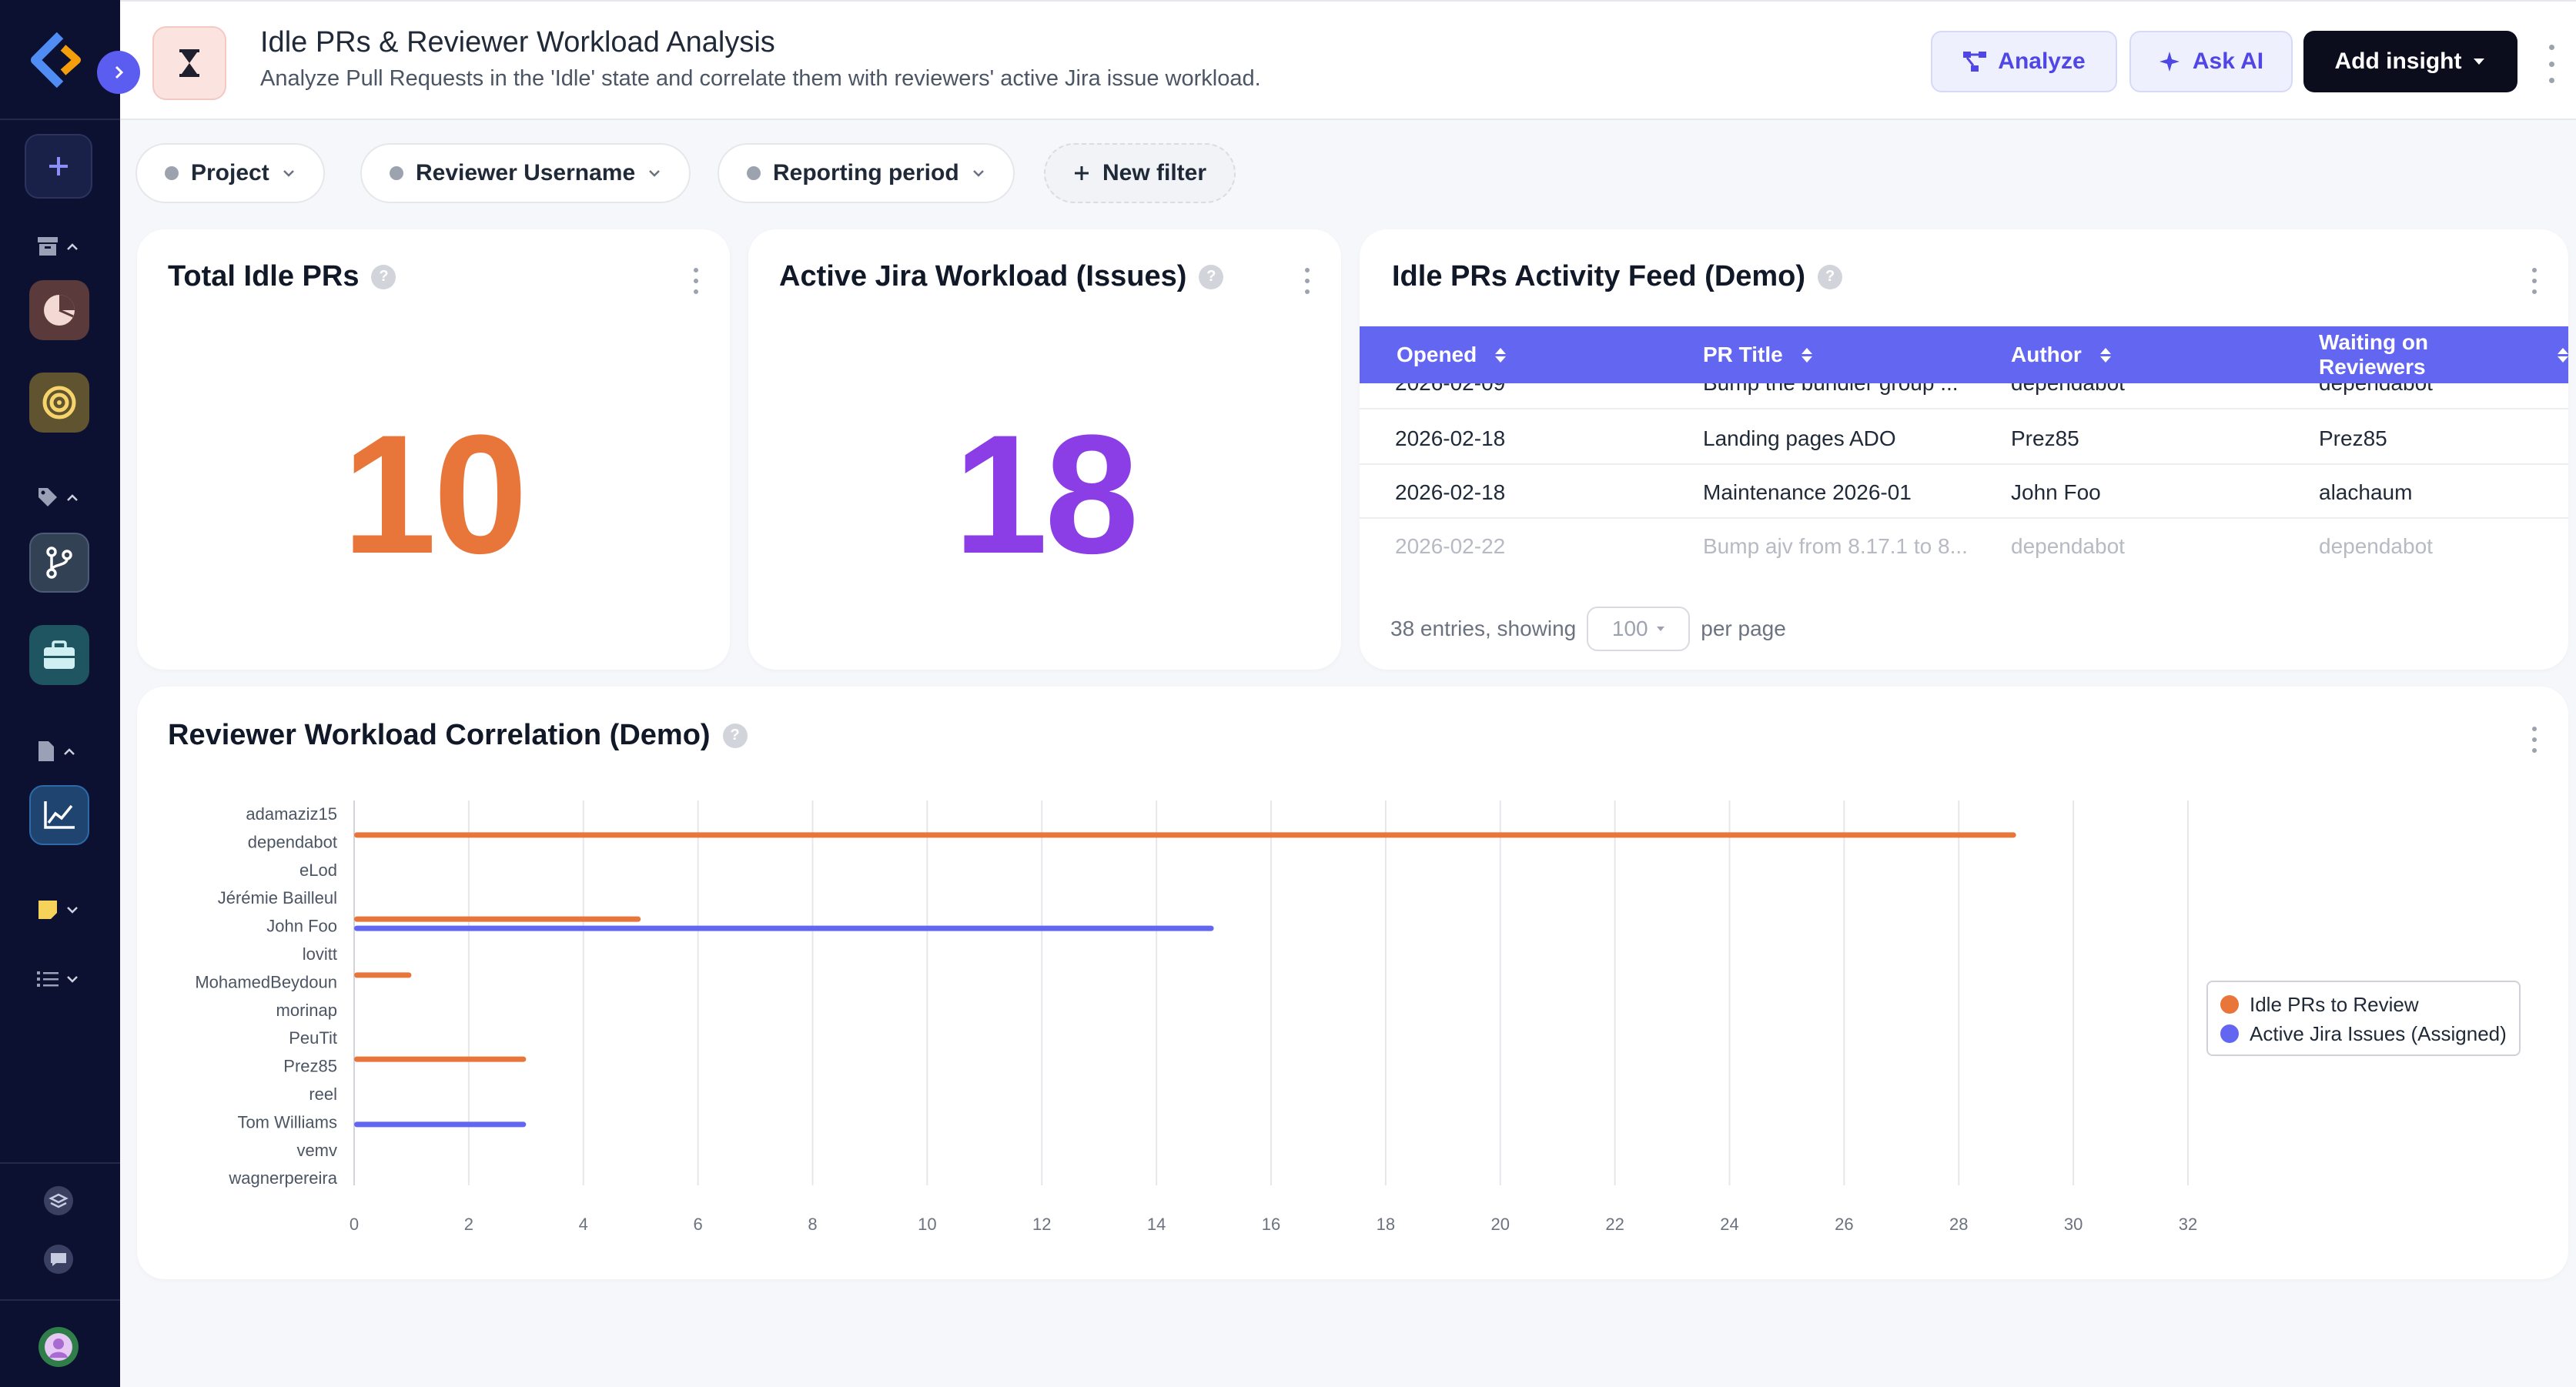 The width and height of the screenshot is (2576, 1387). I want to click on legend-item-jira-issues: Active Jira Issues (Assigned), so click(2364, 1033).